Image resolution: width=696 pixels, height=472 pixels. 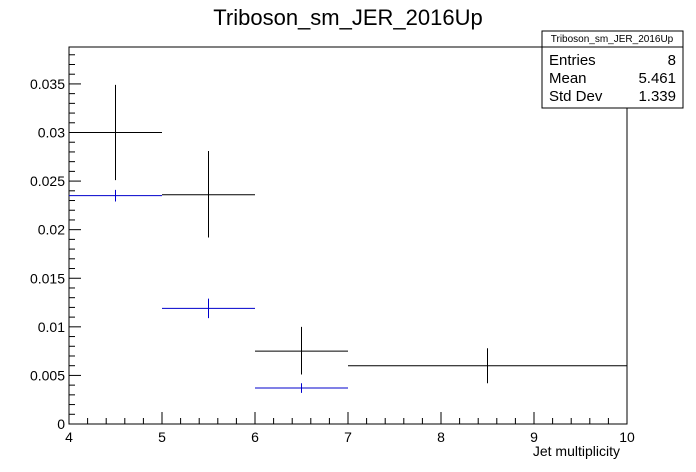 I want to click on stats-stddev-label: Std Dev, so click(x=576, y=96).